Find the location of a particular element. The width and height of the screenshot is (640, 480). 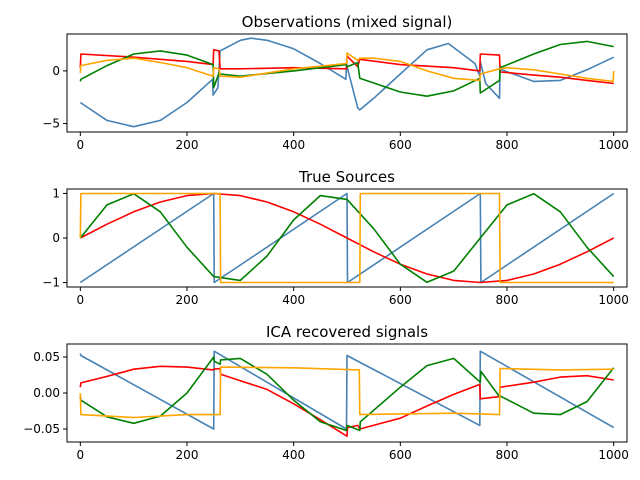

y-tick-label: 1 is located at coordinates (56, 193).